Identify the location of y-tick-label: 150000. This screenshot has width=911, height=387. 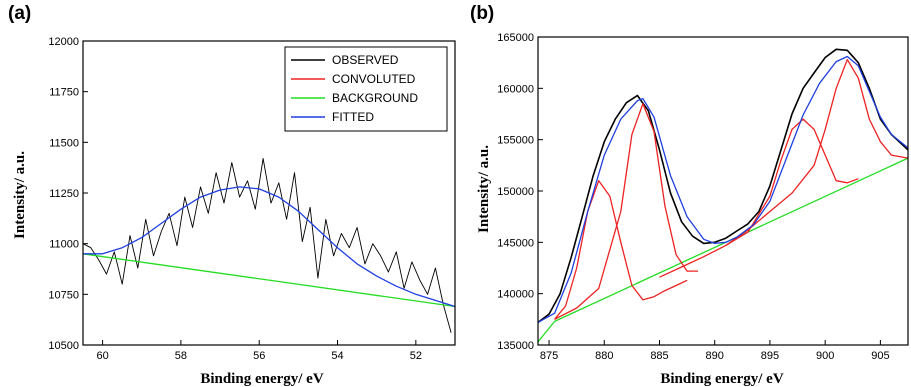
(515, 192).